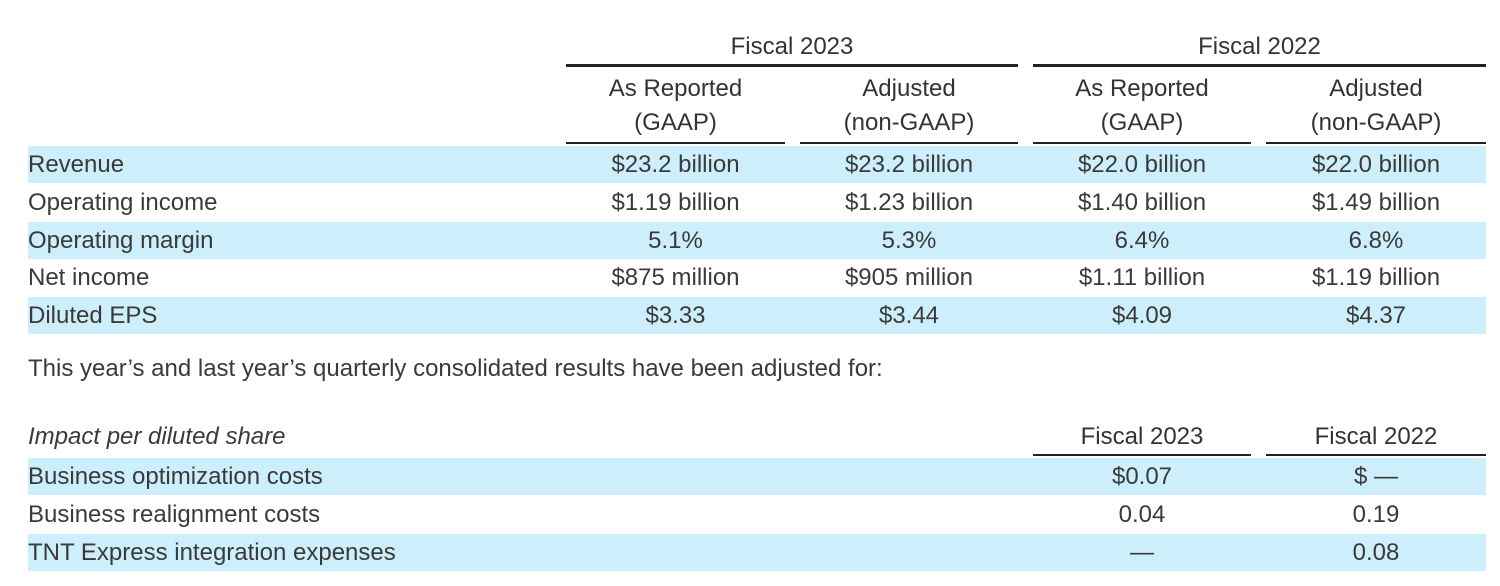 The width and height of the screenshot is (1500, 586). I want to click on column-header-fy23-reported: As Reported (GAAP), so click(675, 108).